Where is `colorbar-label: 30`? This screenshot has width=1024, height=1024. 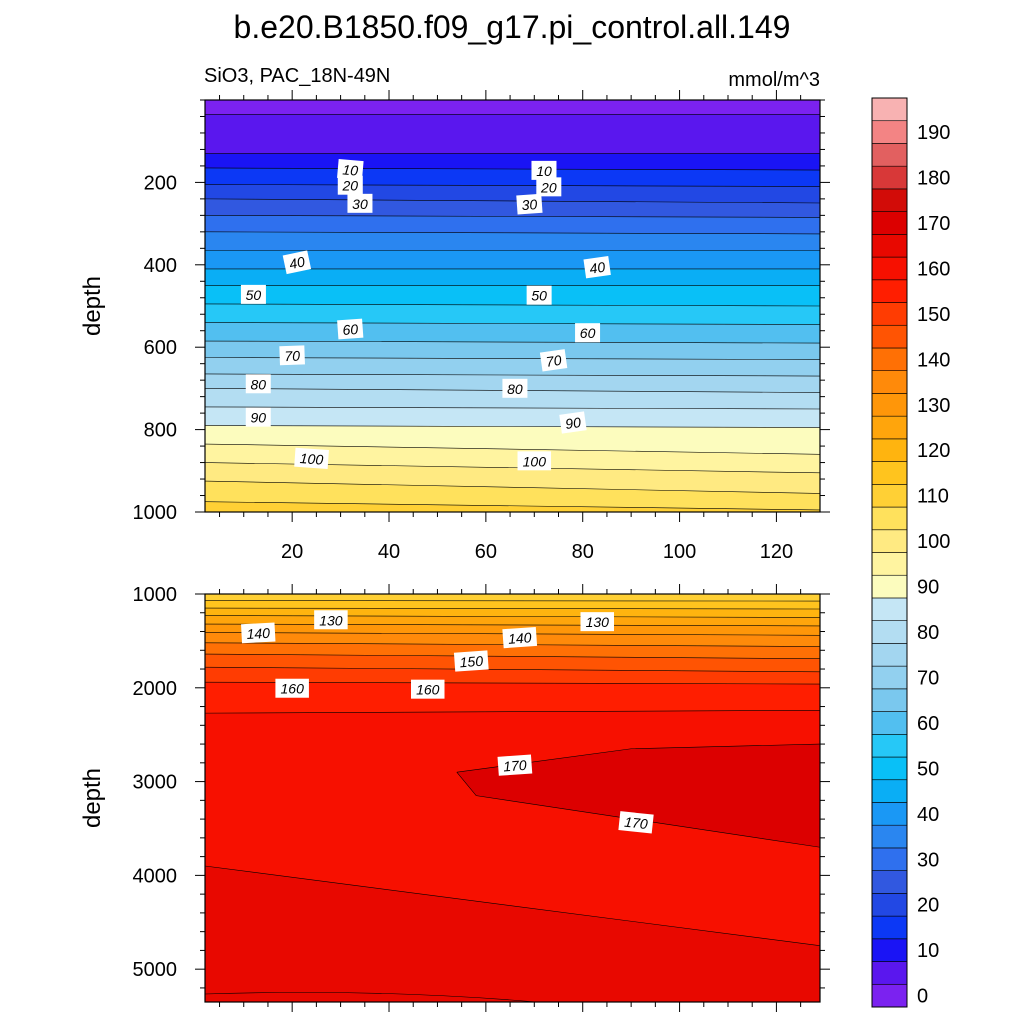 colorbar-label: 30 is located at coordinates (928, 860).